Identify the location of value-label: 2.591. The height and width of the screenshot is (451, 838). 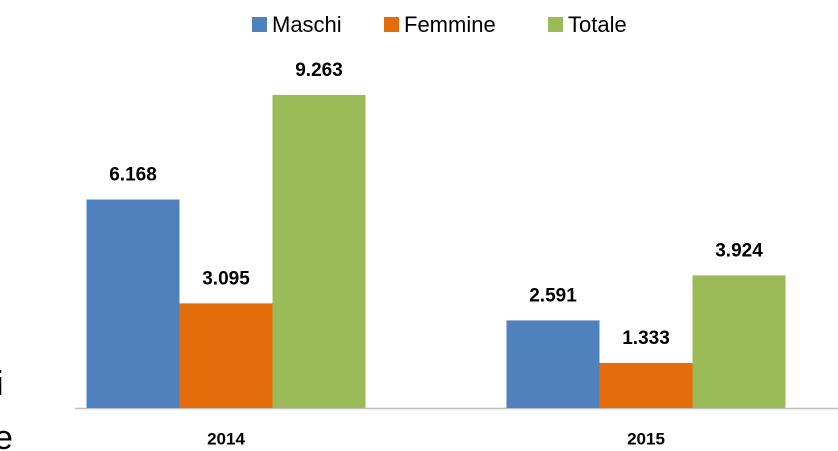
(553, 295).